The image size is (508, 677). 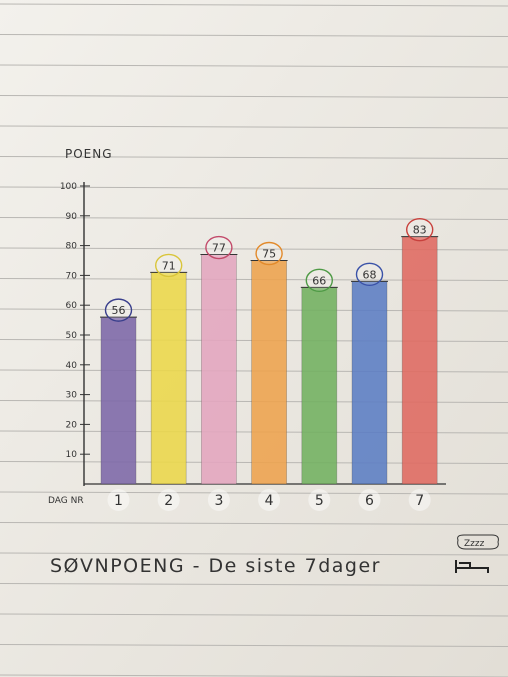 I want to click on chart-title: SØVNPOENG - De siste 7dager, so click(x=215, y=566).